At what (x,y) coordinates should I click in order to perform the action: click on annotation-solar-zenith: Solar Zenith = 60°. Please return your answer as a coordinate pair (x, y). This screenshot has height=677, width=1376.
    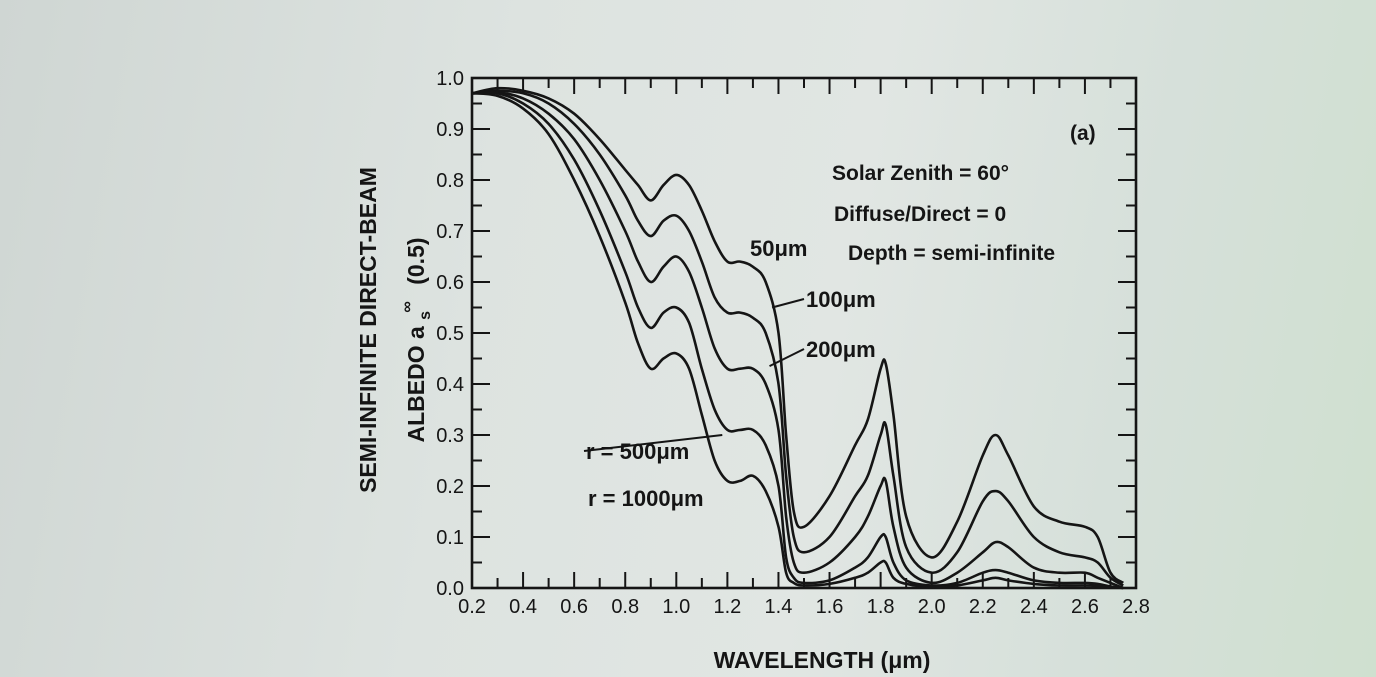
    Looking at the image, I should click on (920, 173).